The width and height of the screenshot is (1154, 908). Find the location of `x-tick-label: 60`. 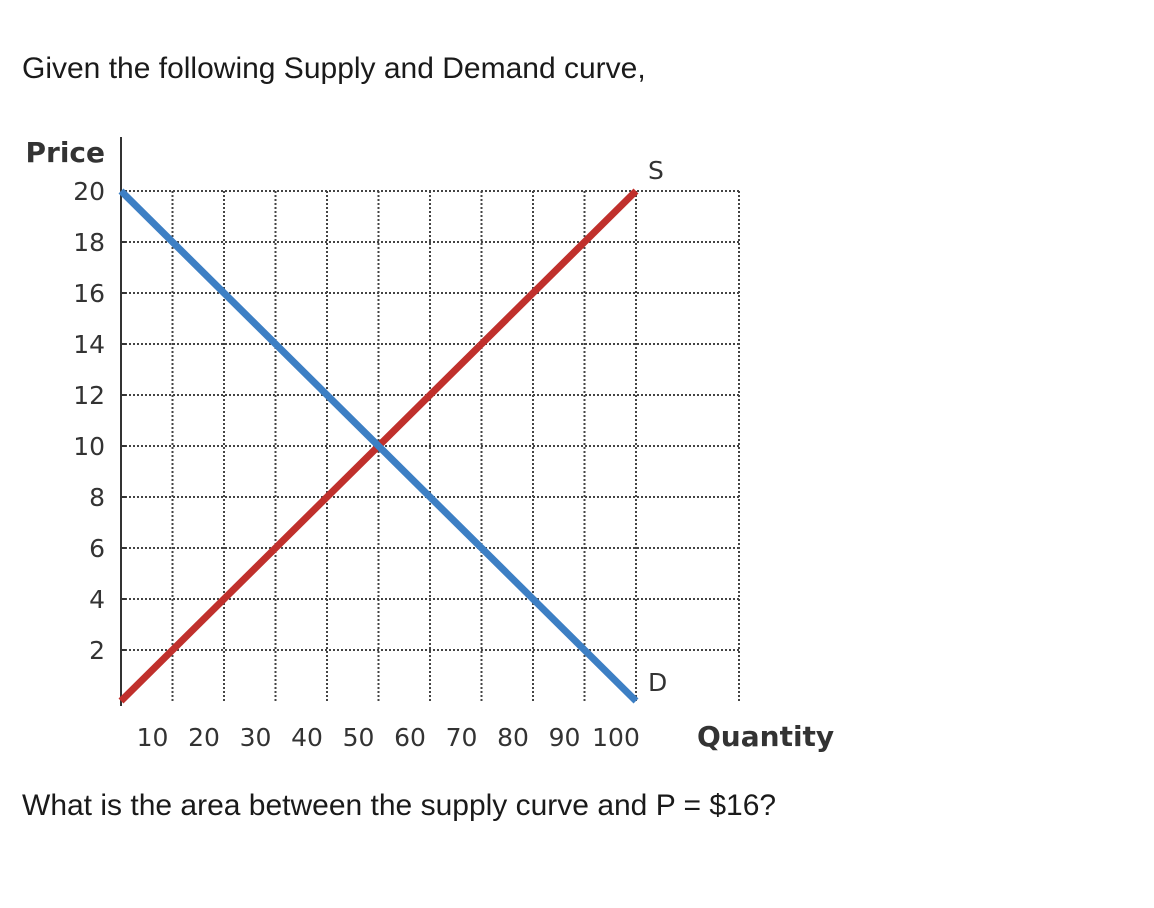

x-tick-label: 60 is located at coordinates (410, 737).